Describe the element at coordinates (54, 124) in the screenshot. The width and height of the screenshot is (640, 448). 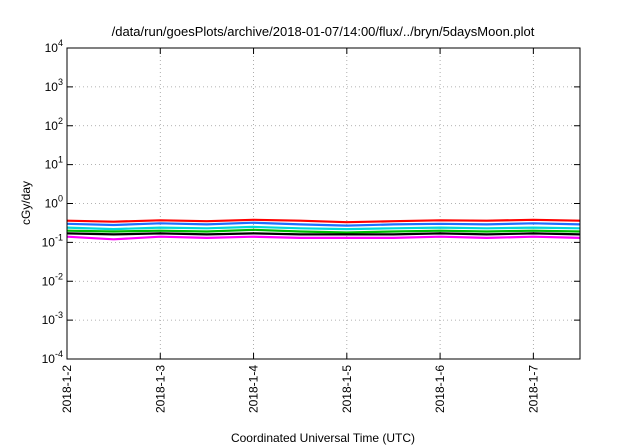
I see `y-tick-label: 10²` at that location.